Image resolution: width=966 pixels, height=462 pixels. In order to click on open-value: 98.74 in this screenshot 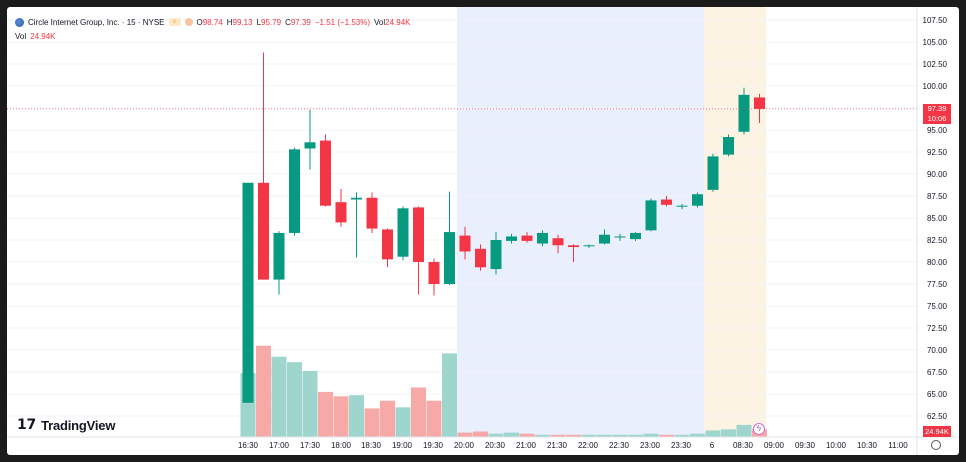, I will do `click(212, 22)`.